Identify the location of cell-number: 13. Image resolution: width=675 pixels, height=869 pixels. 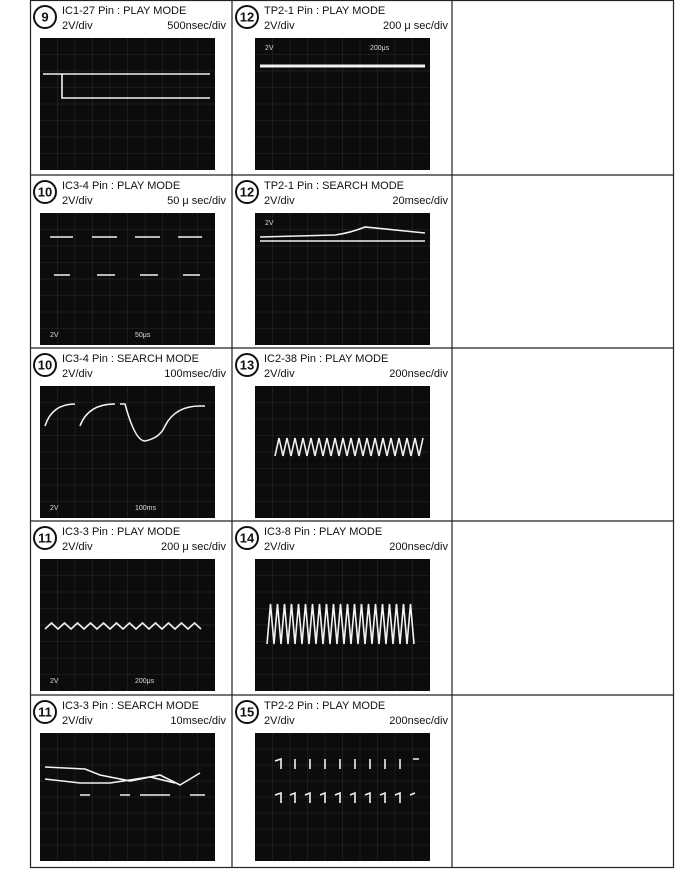
(247, 364).